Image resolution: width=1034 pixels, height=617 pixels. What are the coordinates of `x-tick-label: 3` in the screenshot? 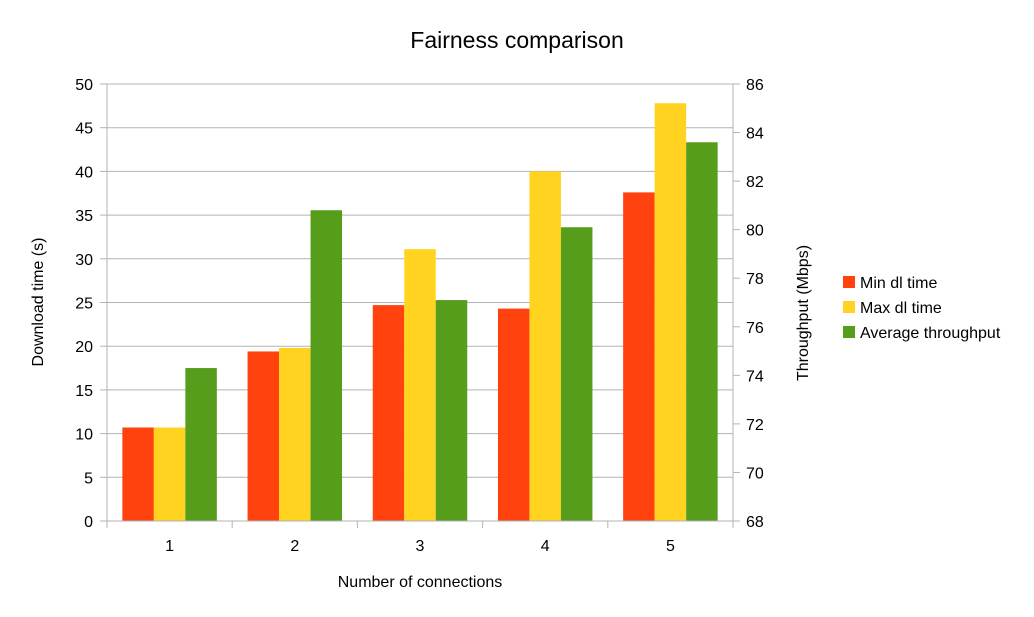 It's located at (420, 546).